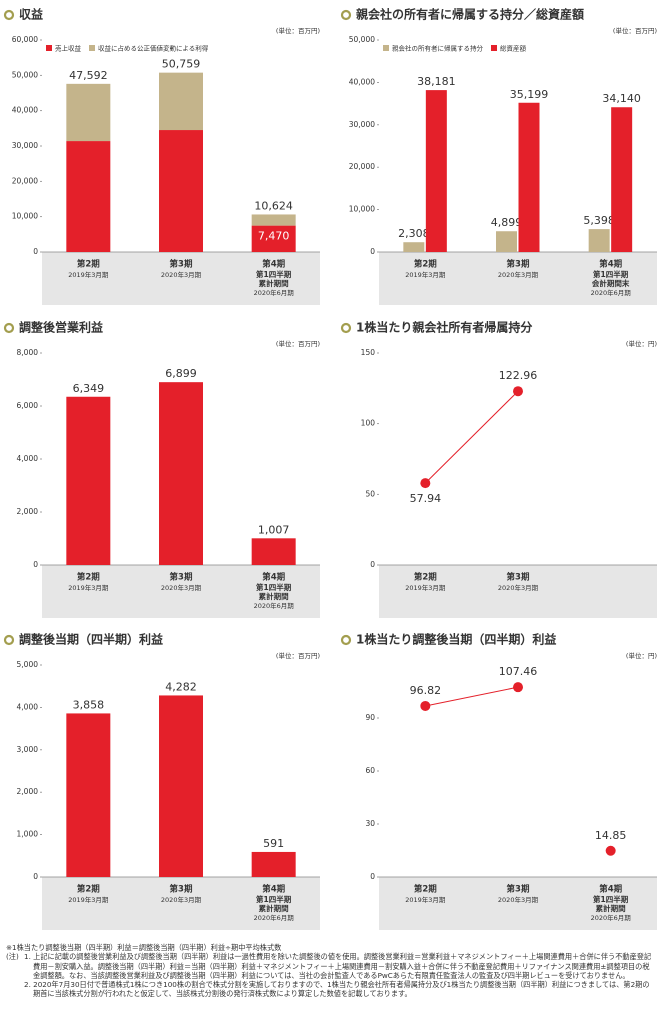  I want to click on legend-label: 親会社の所有者に帰属する持分, so click(438, 48).